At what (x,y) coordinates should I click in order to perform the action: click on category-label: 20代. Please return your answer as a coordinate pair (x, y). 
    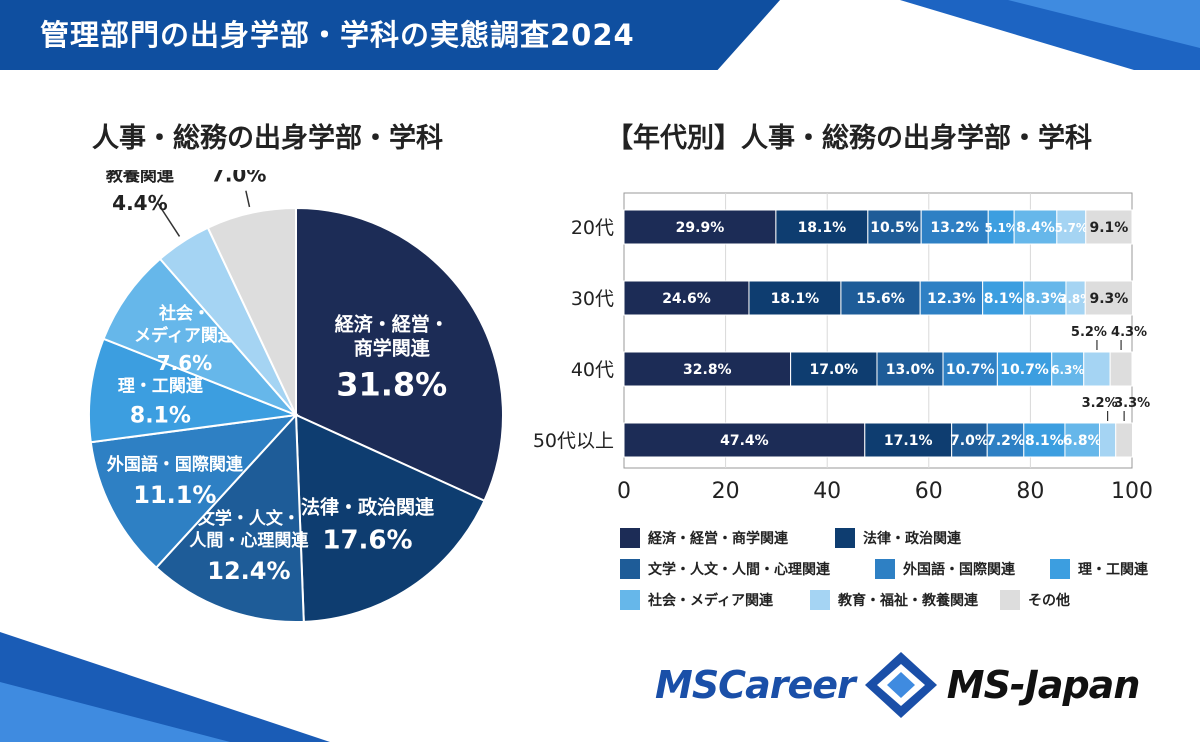
    Looking at the image, I should click on (592, 228).